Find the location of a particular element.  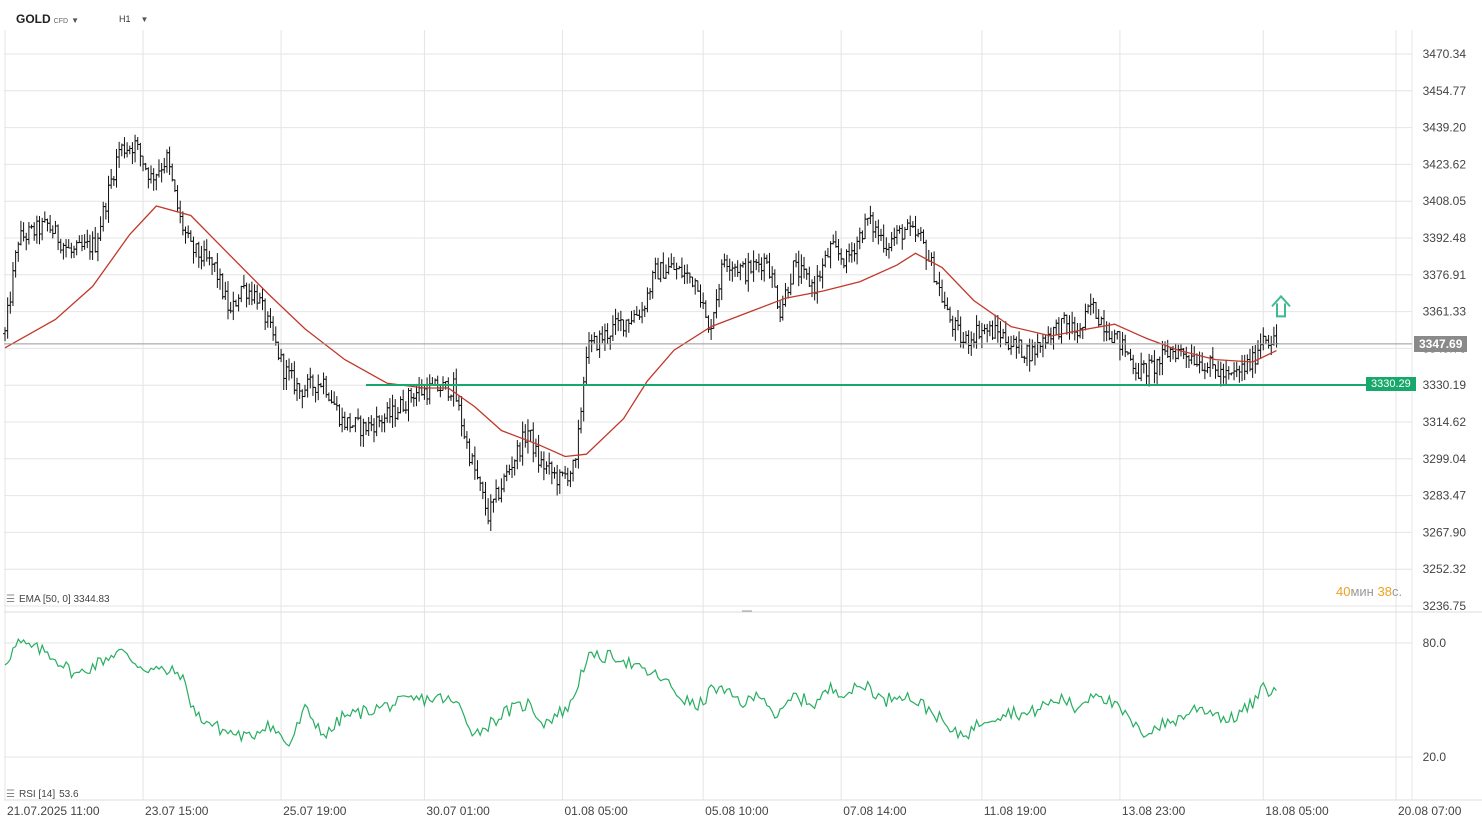

rsi-label: RSI [14] is located at coordinates (37, 794).